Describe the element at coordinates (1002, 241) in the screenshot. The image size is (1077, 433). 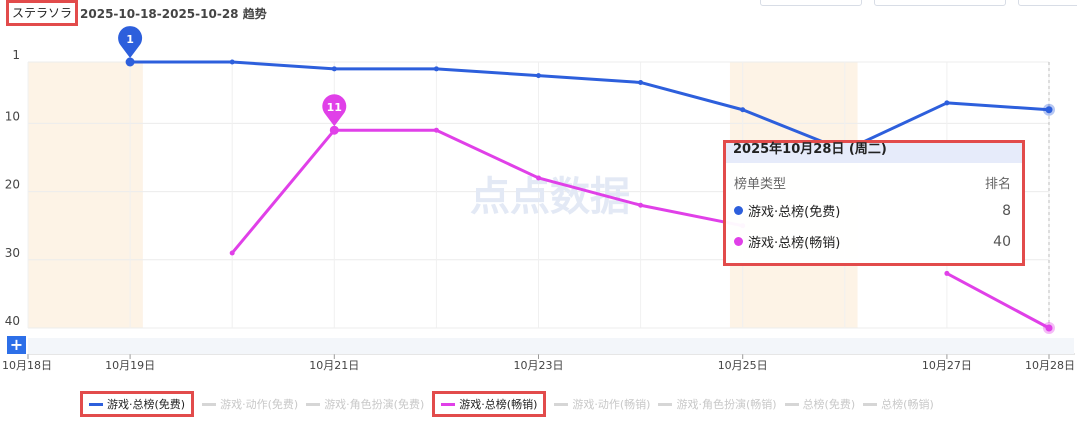
I see `tooltip-series-value: 40` at that location.